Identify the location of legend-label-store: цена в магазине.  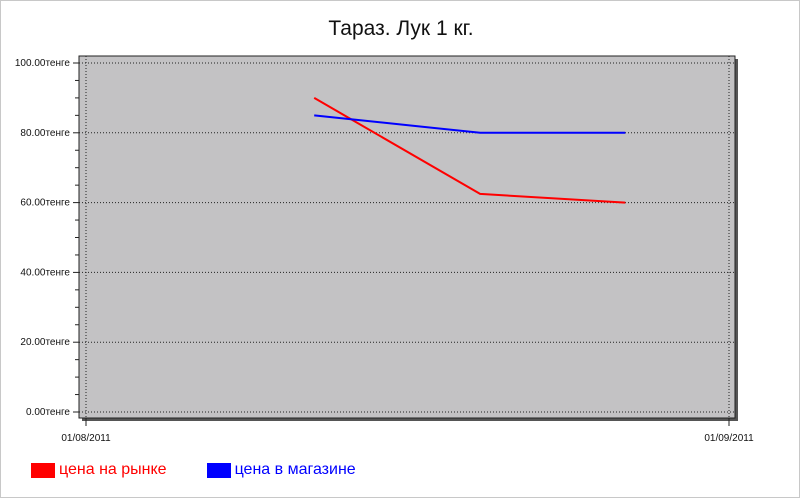
(295, 469).